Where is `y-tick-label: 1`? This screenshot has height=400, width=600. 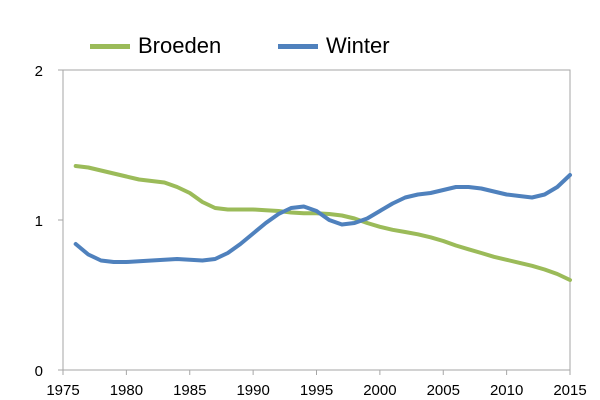 y-tick-label: 1 is located at coordinates (39, 221).